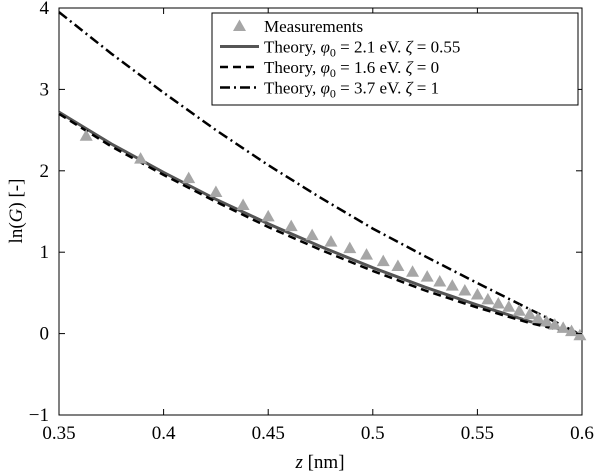  What do you see at coordinates (268, 433) in the screenshot?
I see `x-tick-label: 0.45` at bounding box center [268, 433].